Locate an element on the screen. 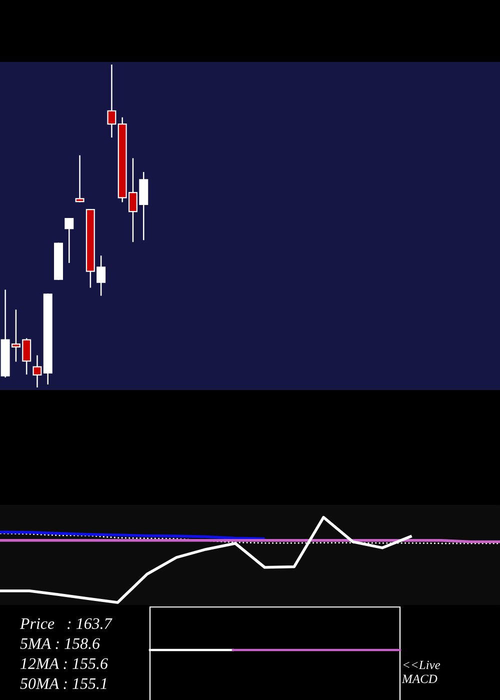 The image size is (500, 700). text: Price : 163.7 is located at coordinates (66, 624).